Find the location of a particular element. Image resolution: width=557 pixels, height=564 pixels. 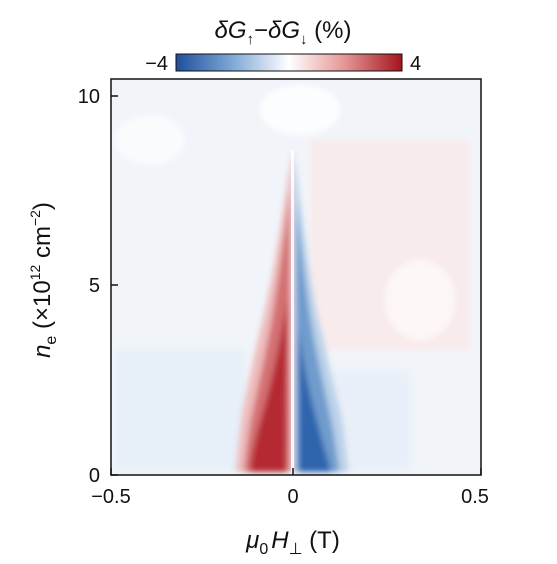

x-tick-label-zero: 0 is located at coordinates (292, 497).